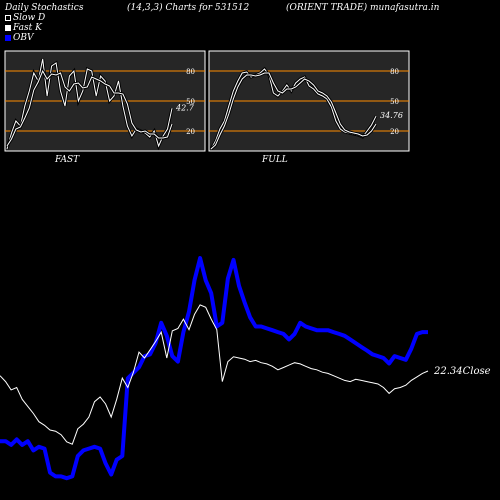  What do you see at coordinates (394, 72) in the screenshot?
I see `full-level-label-80: 80` at bounding box center [394, 72].